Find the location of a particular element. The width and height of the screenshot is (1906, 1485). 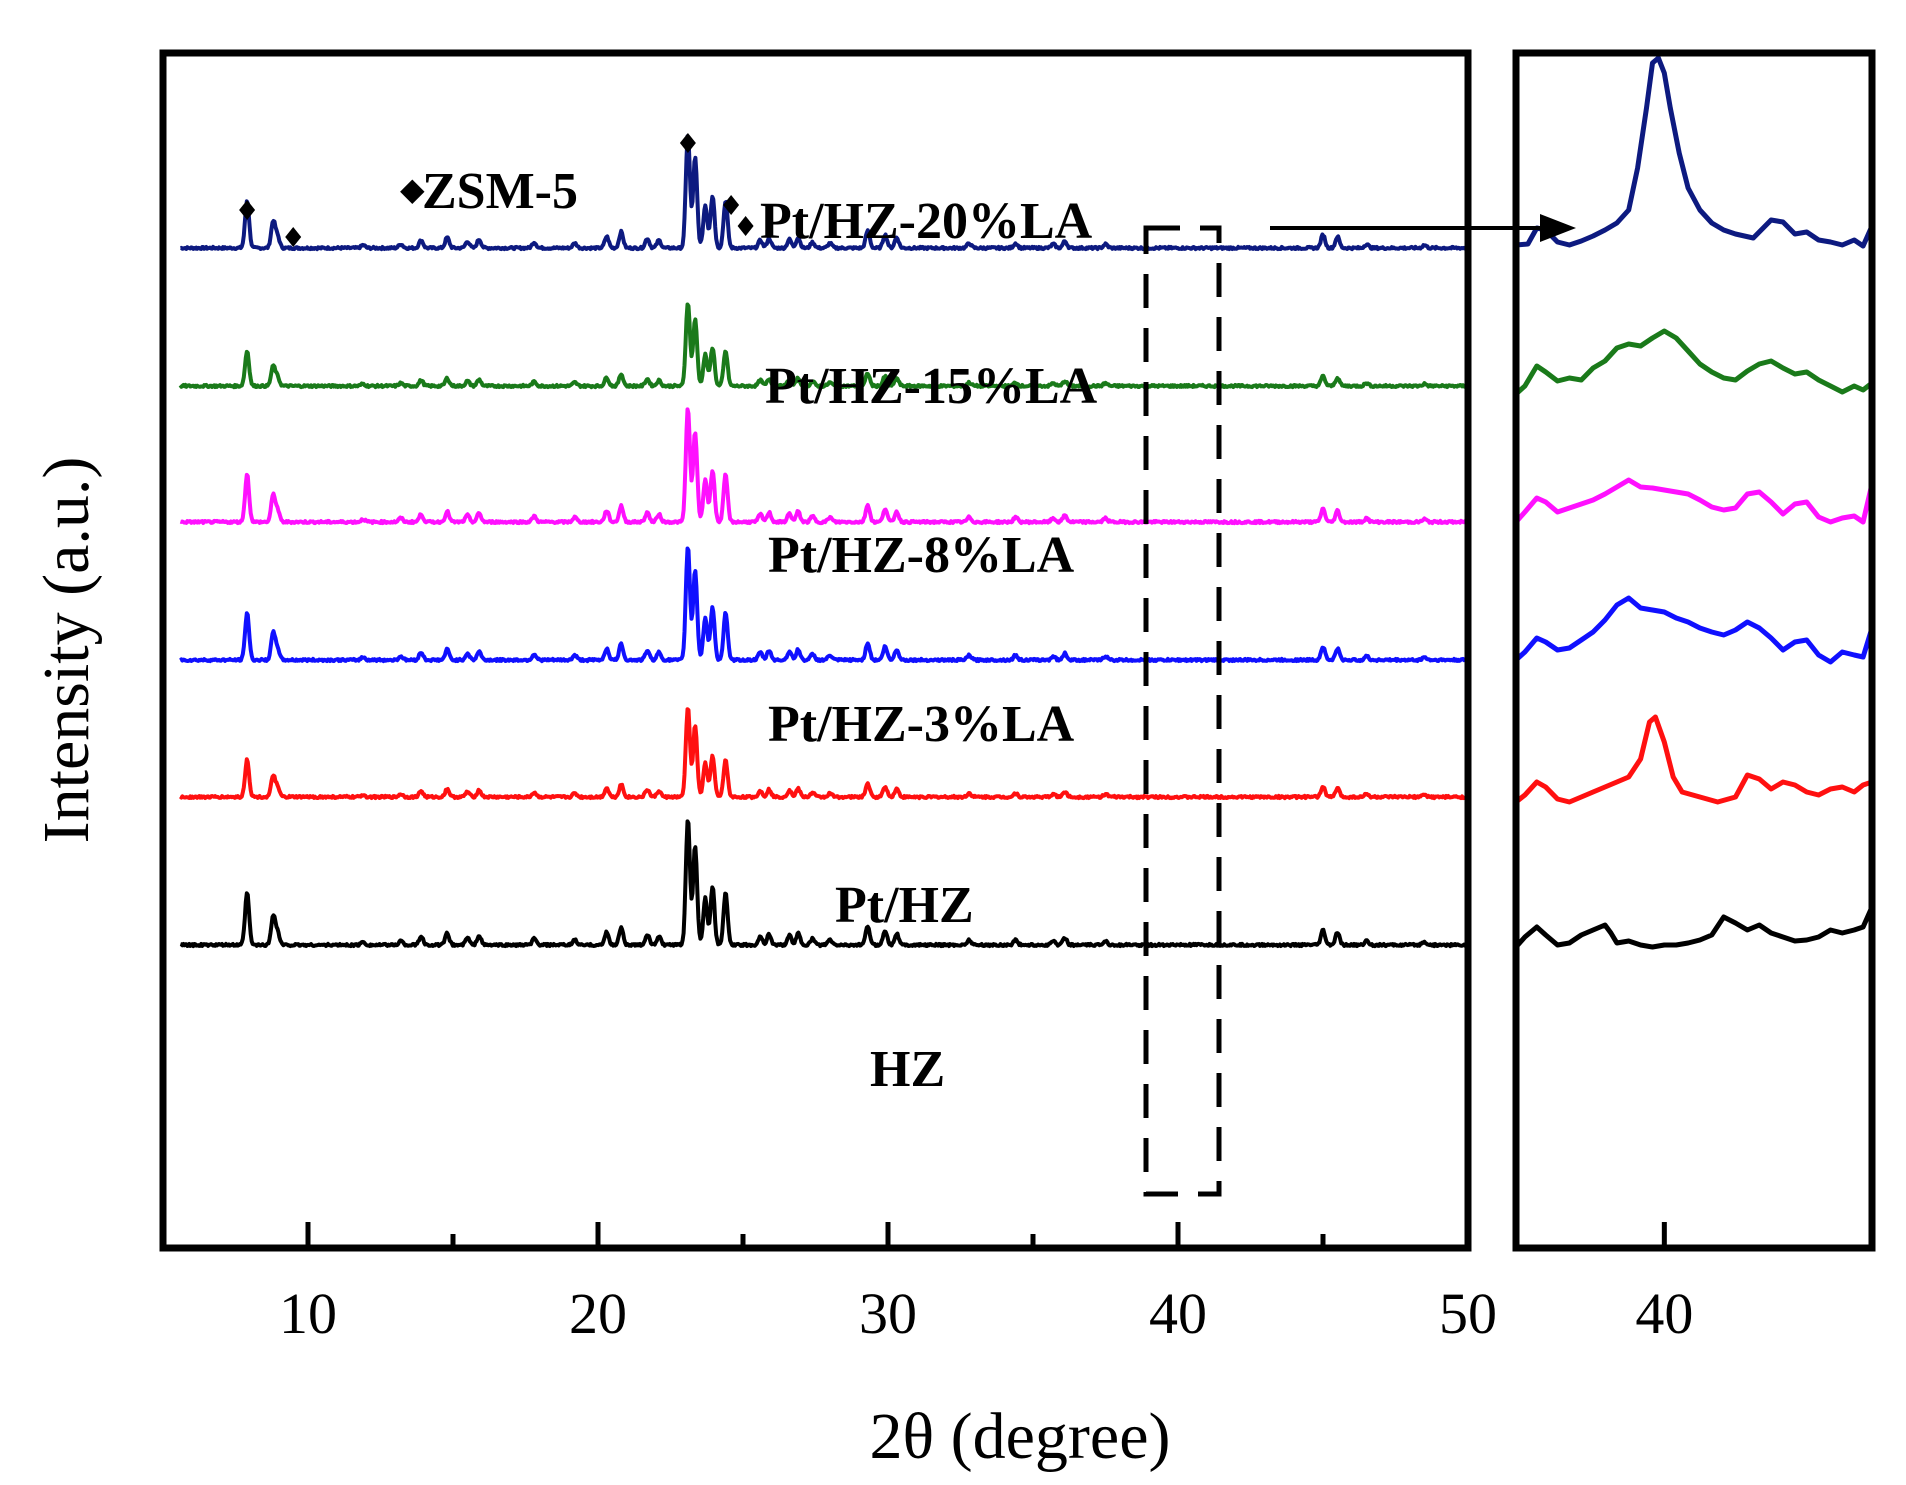

zoom-window-box is located at coordinates (1182, 711).